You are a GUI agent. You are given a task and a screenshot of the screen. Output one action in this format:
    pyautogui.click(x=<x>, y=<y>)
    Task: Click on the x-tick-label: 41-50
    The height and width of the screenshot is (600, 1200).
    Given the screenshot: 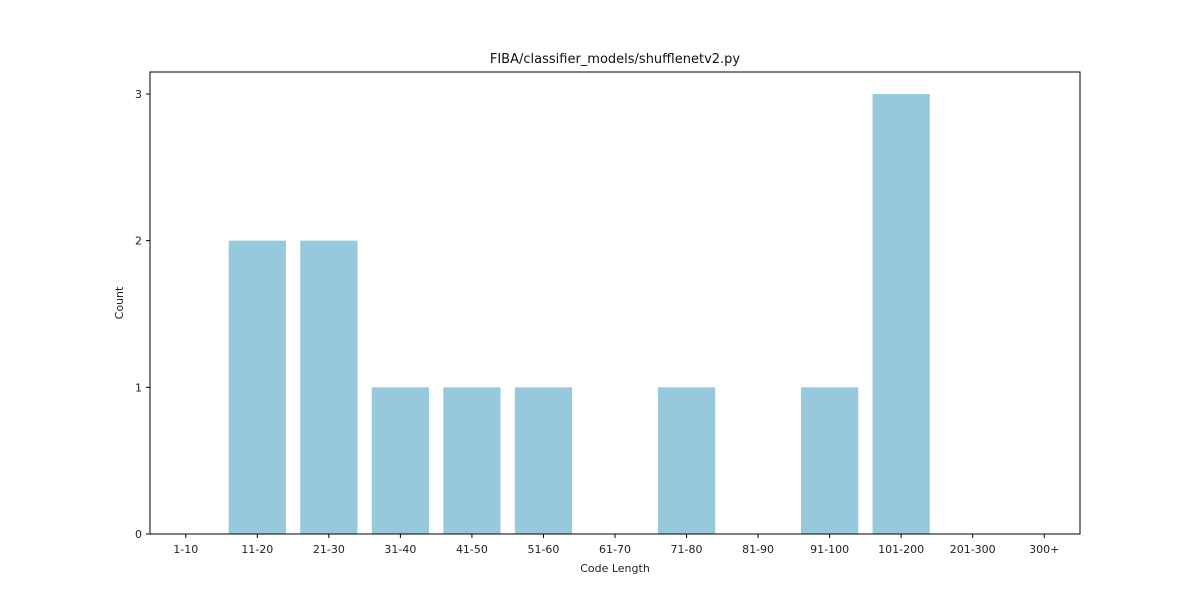 What is the action you would take?
    pyautogui.click(x=472, y=549)
    